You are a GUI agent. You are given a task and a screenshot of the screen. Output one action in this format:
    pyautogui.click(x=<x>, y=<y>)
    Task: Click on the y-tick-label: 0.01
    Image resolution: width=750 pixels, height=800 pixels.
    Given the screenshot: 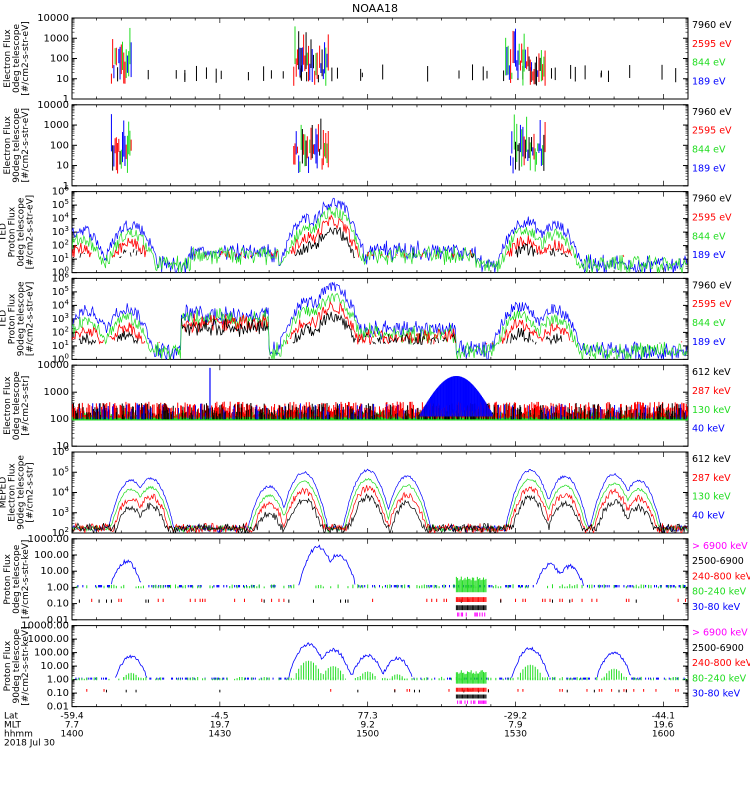 What is the action you would take?
    pyautogui.click(x=58, y=620)
    